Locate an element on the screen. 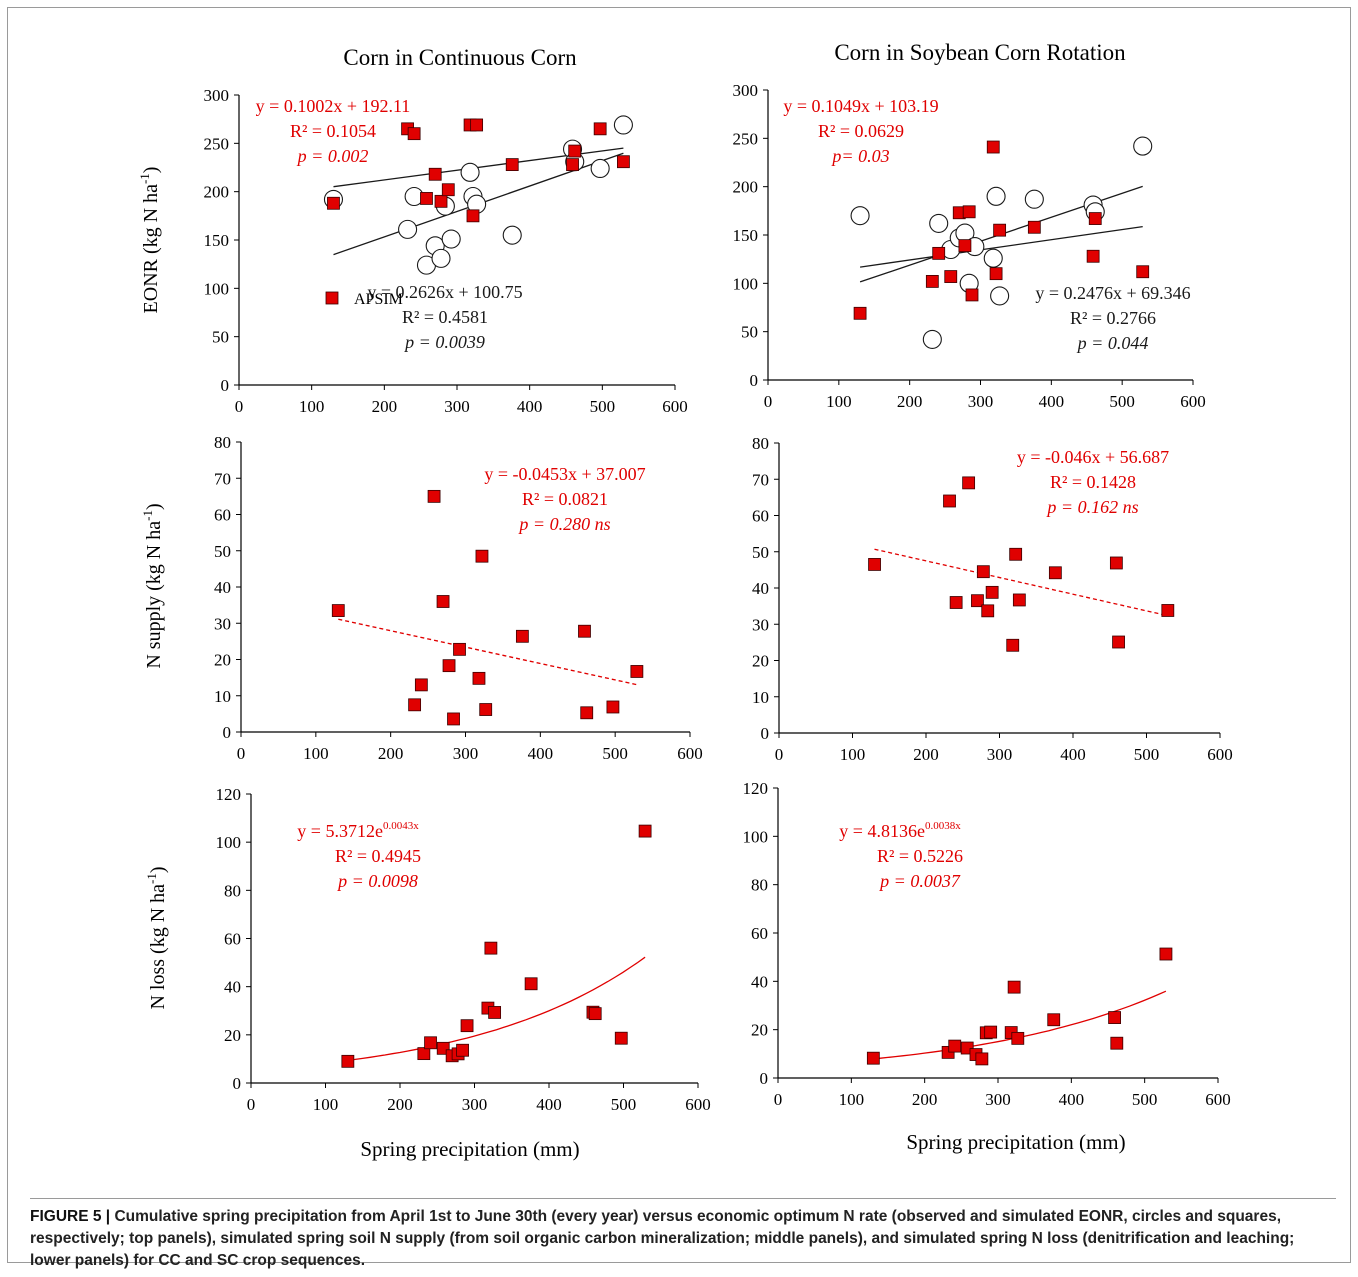 Image resolution: width=1358 pixels, height=1277 pixels. equation-text: y = 5.3712e0.0043x is located at coordinates (358, 830).